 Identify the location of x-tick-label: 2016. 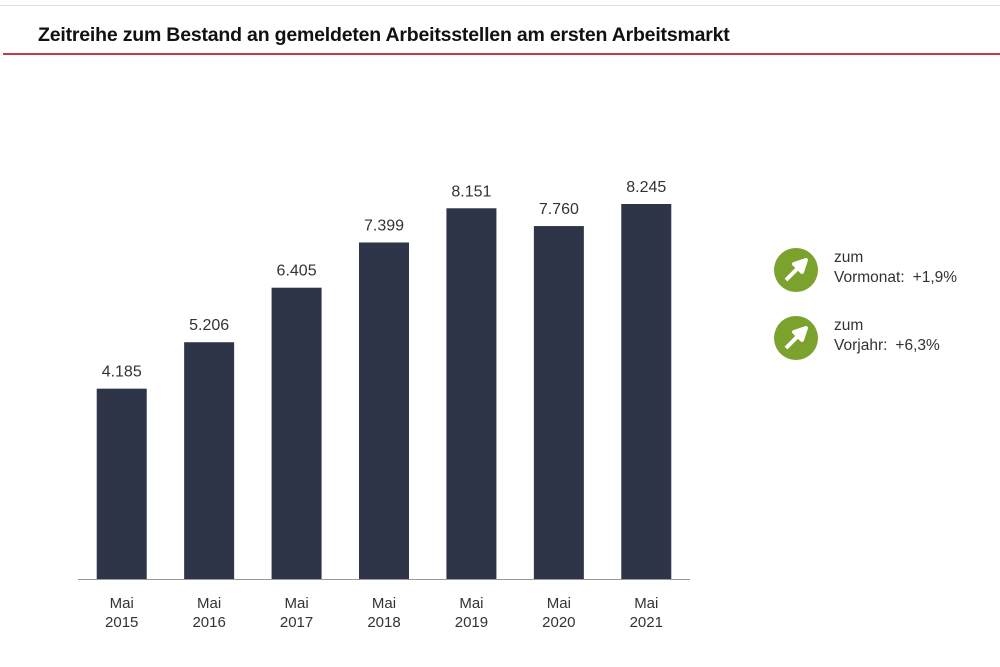
(208, 622).